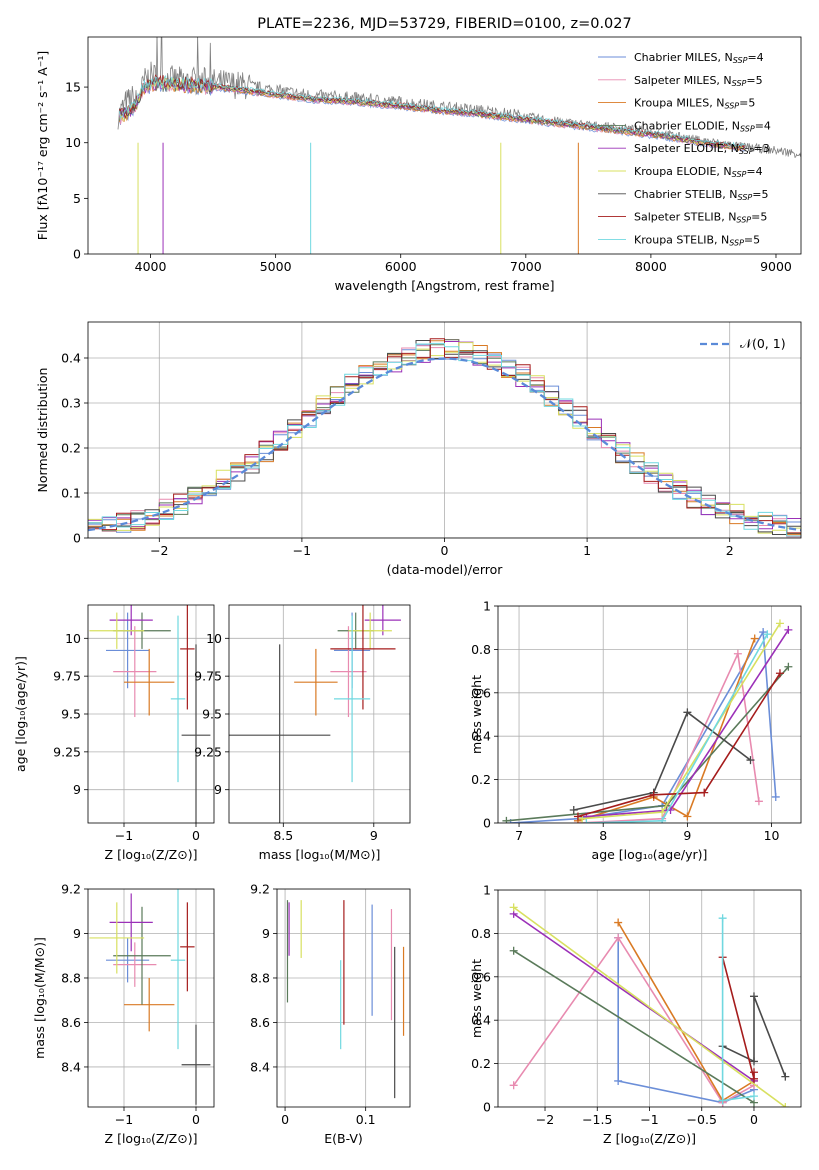 The width and height of the screenshot is (819, 1170). I want to click on y-axis-label: age [log₁₀(age/yr)], so click(20, 714).